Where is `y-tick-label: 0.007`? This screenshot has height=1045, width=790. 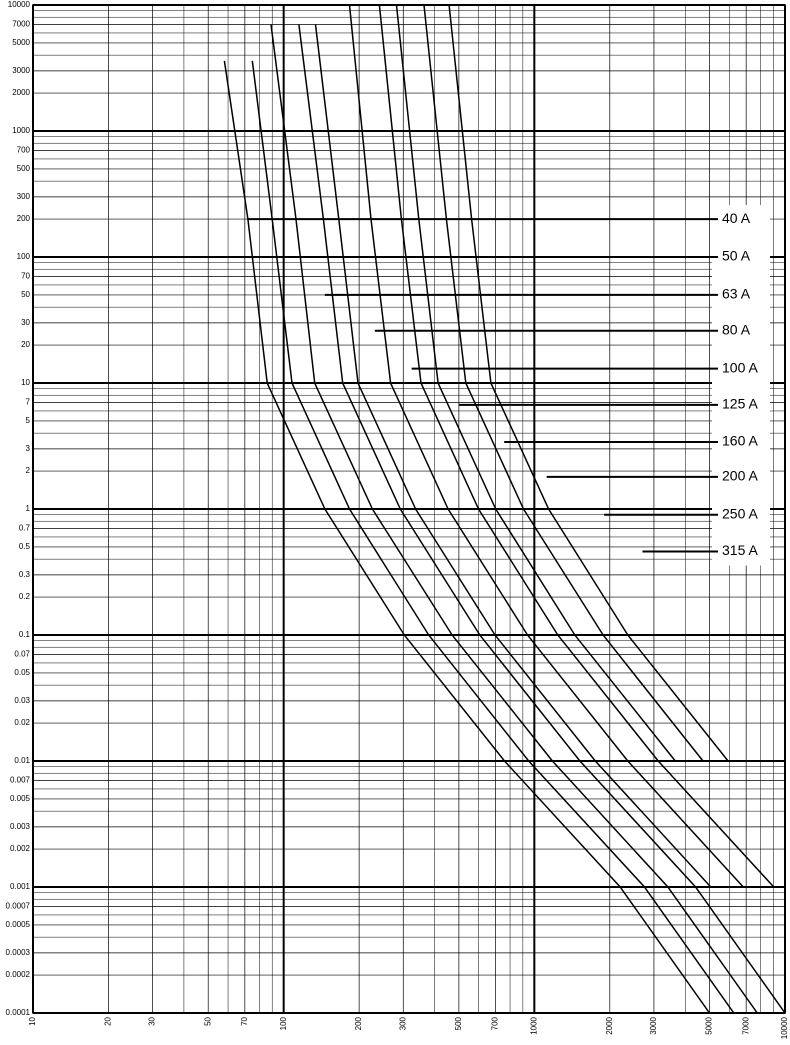 y-tick-label: 0.007 is located at coordinates (20, 780).